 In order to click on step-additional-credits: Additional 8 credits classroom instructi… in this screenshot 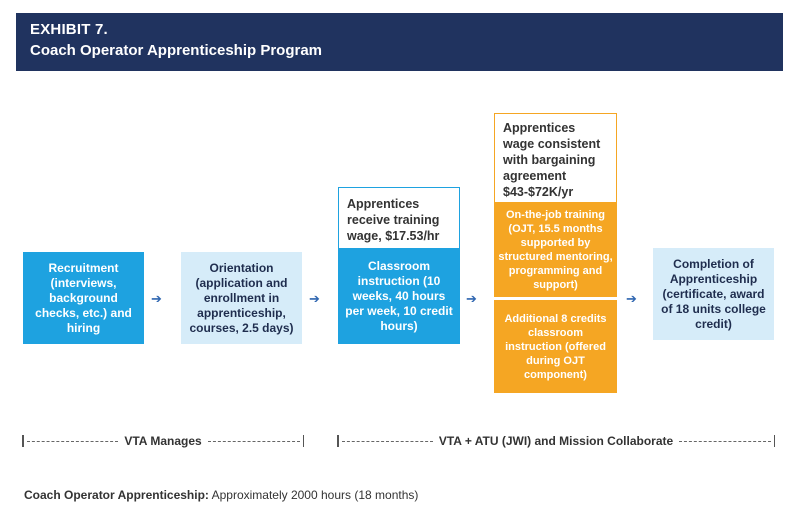, I will do `click(555, 346)`.